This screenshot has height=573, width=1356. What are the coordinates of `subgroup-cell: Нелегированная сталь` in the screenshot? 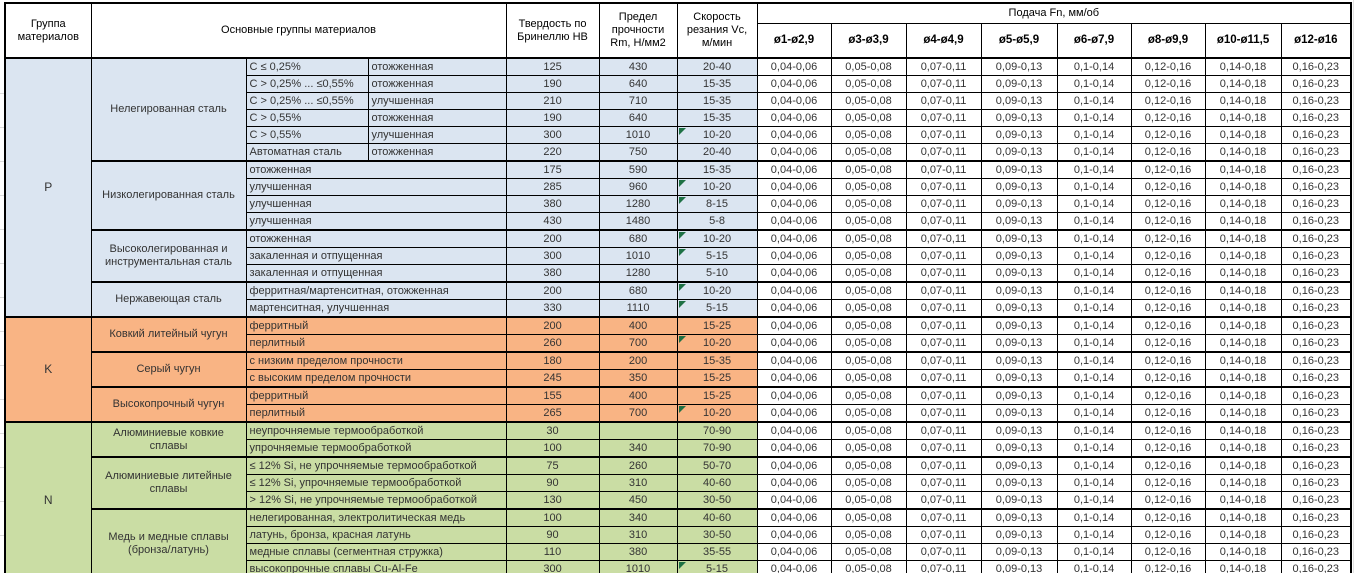 It's located at (168, 109).